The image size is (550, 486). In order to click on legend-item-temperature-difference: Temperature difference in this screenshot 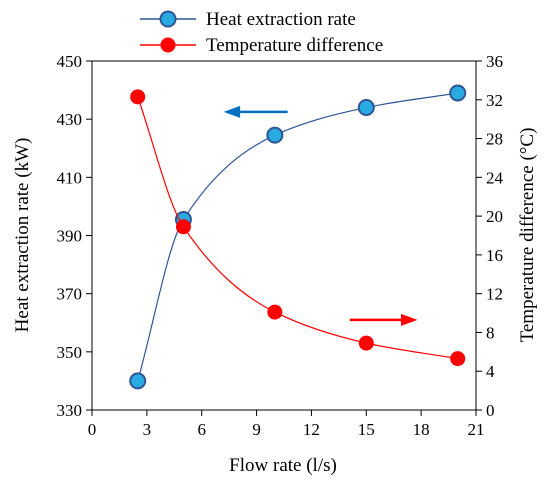, I will do `click(261, 45)`.